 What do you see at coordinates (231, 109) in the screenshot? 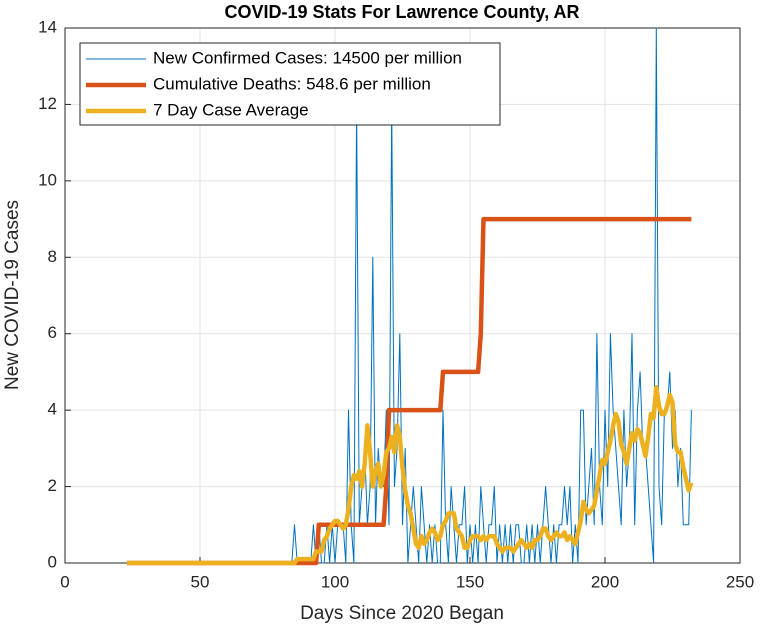
I see `legend-label: 7 Day Case Average` at bounding box center [231, 109].